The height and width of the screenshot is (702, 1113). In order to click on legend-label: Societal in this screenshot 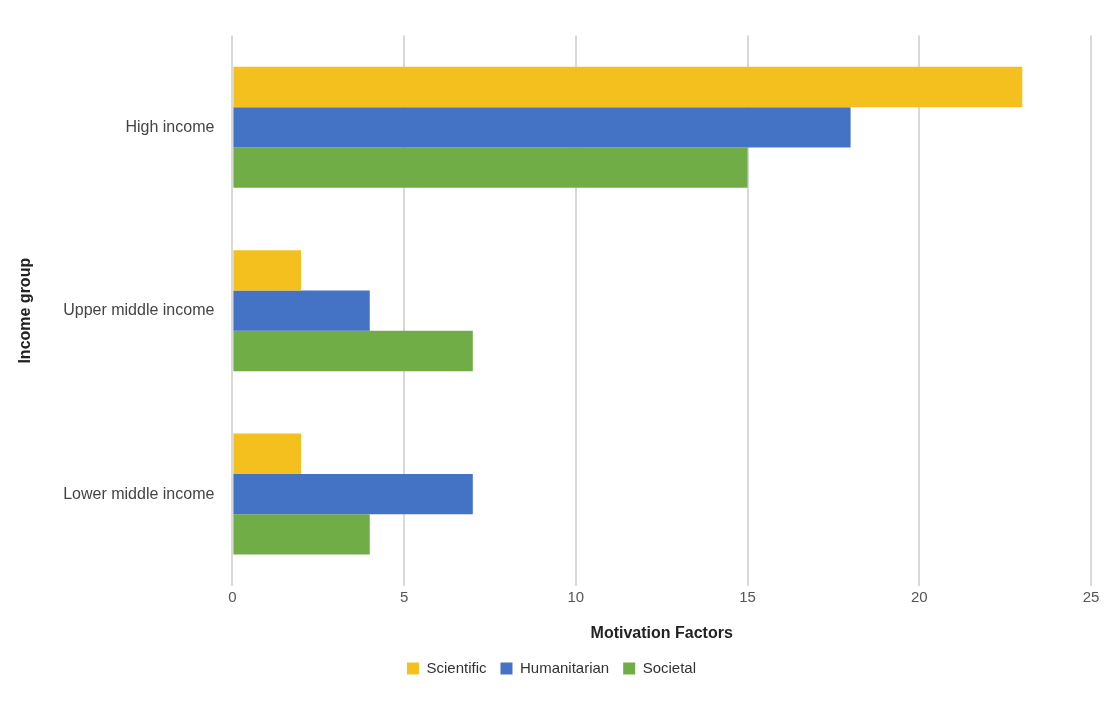, I will do `click(669, 667)`.